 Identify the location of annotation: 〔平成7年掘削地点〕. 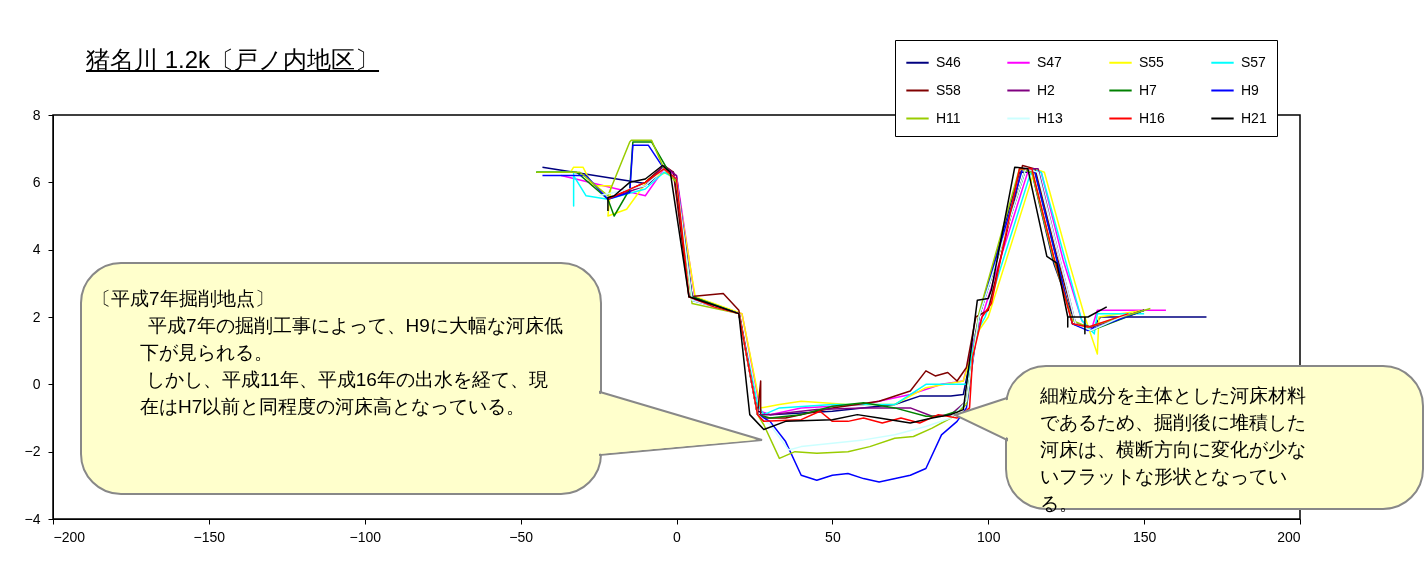
(183, 299).